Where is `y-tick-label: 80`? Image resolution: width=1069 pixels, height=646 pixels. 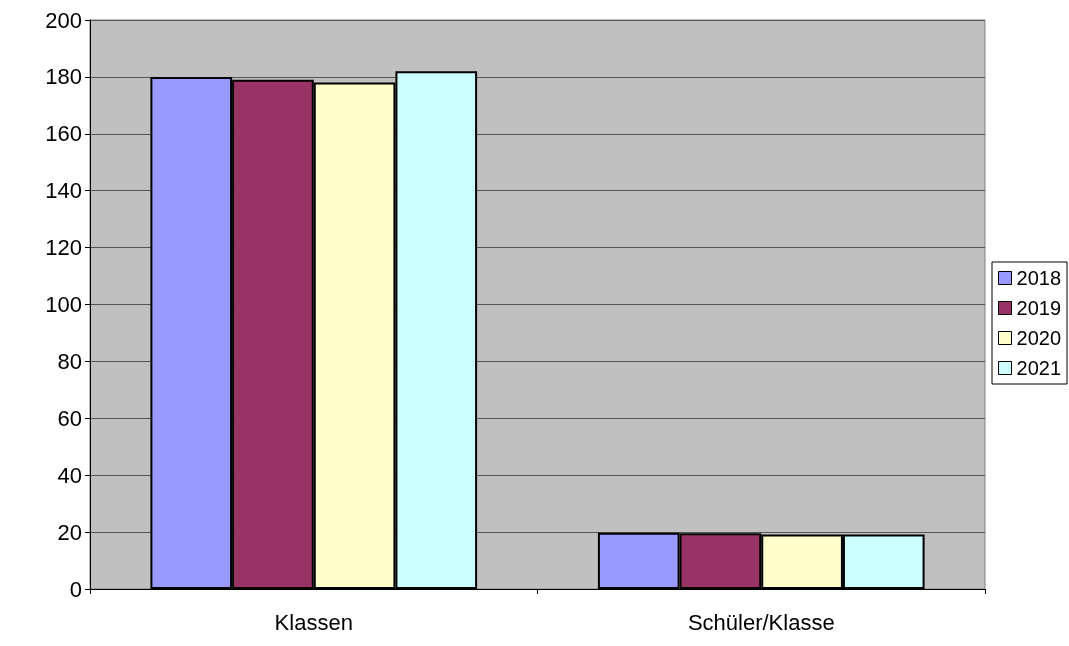 y-tick-label: 80 is located at coordinates (69, 361).